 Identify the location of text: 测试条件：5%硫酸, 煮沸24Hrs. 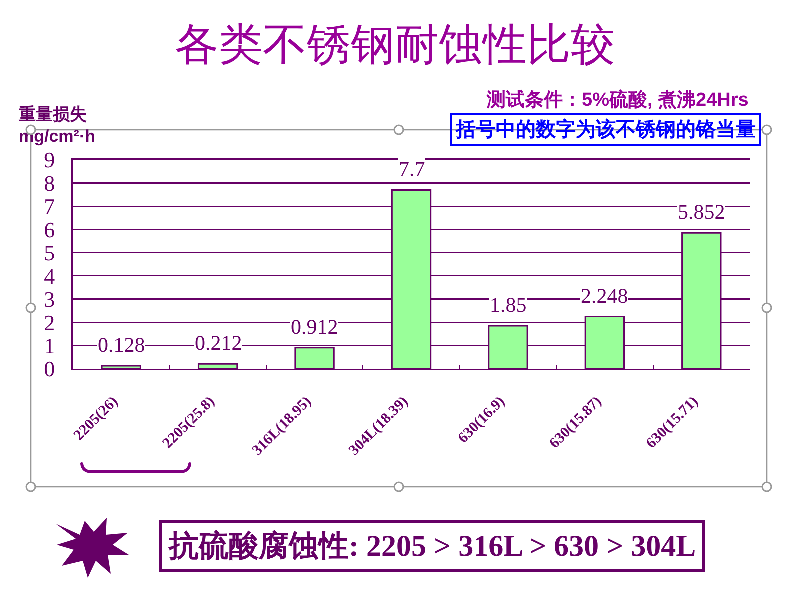
(617, 100).